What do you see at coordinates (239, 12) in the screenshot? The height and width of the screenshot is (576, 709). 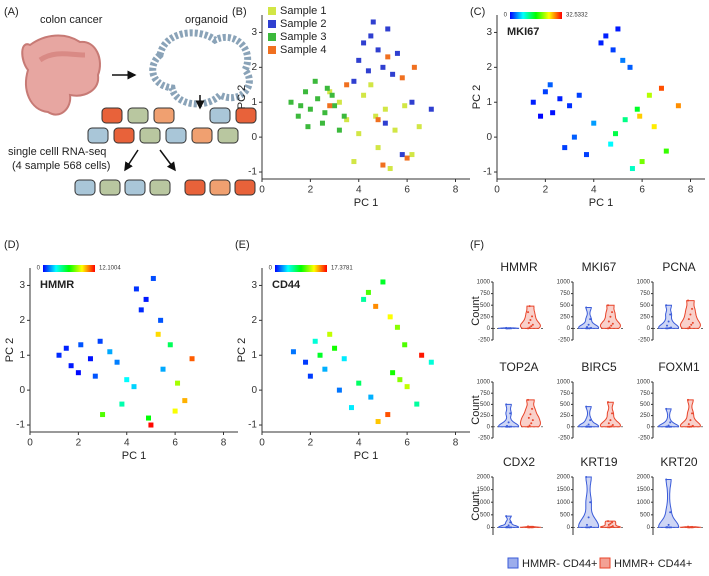 I see `panel-label: (B)` at bounding box center [239, 12].